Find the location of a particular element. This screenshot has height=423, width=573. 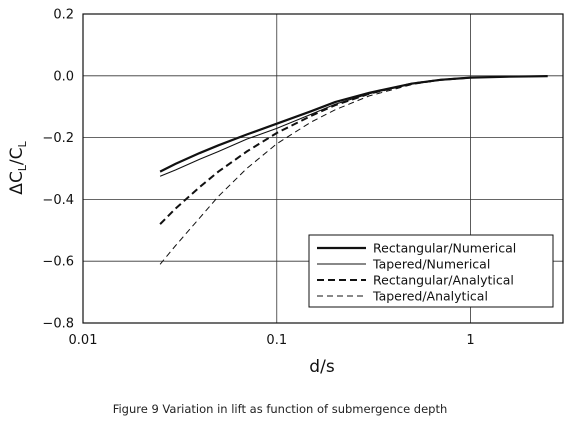

legend-box is located at coordinates (431, 271).